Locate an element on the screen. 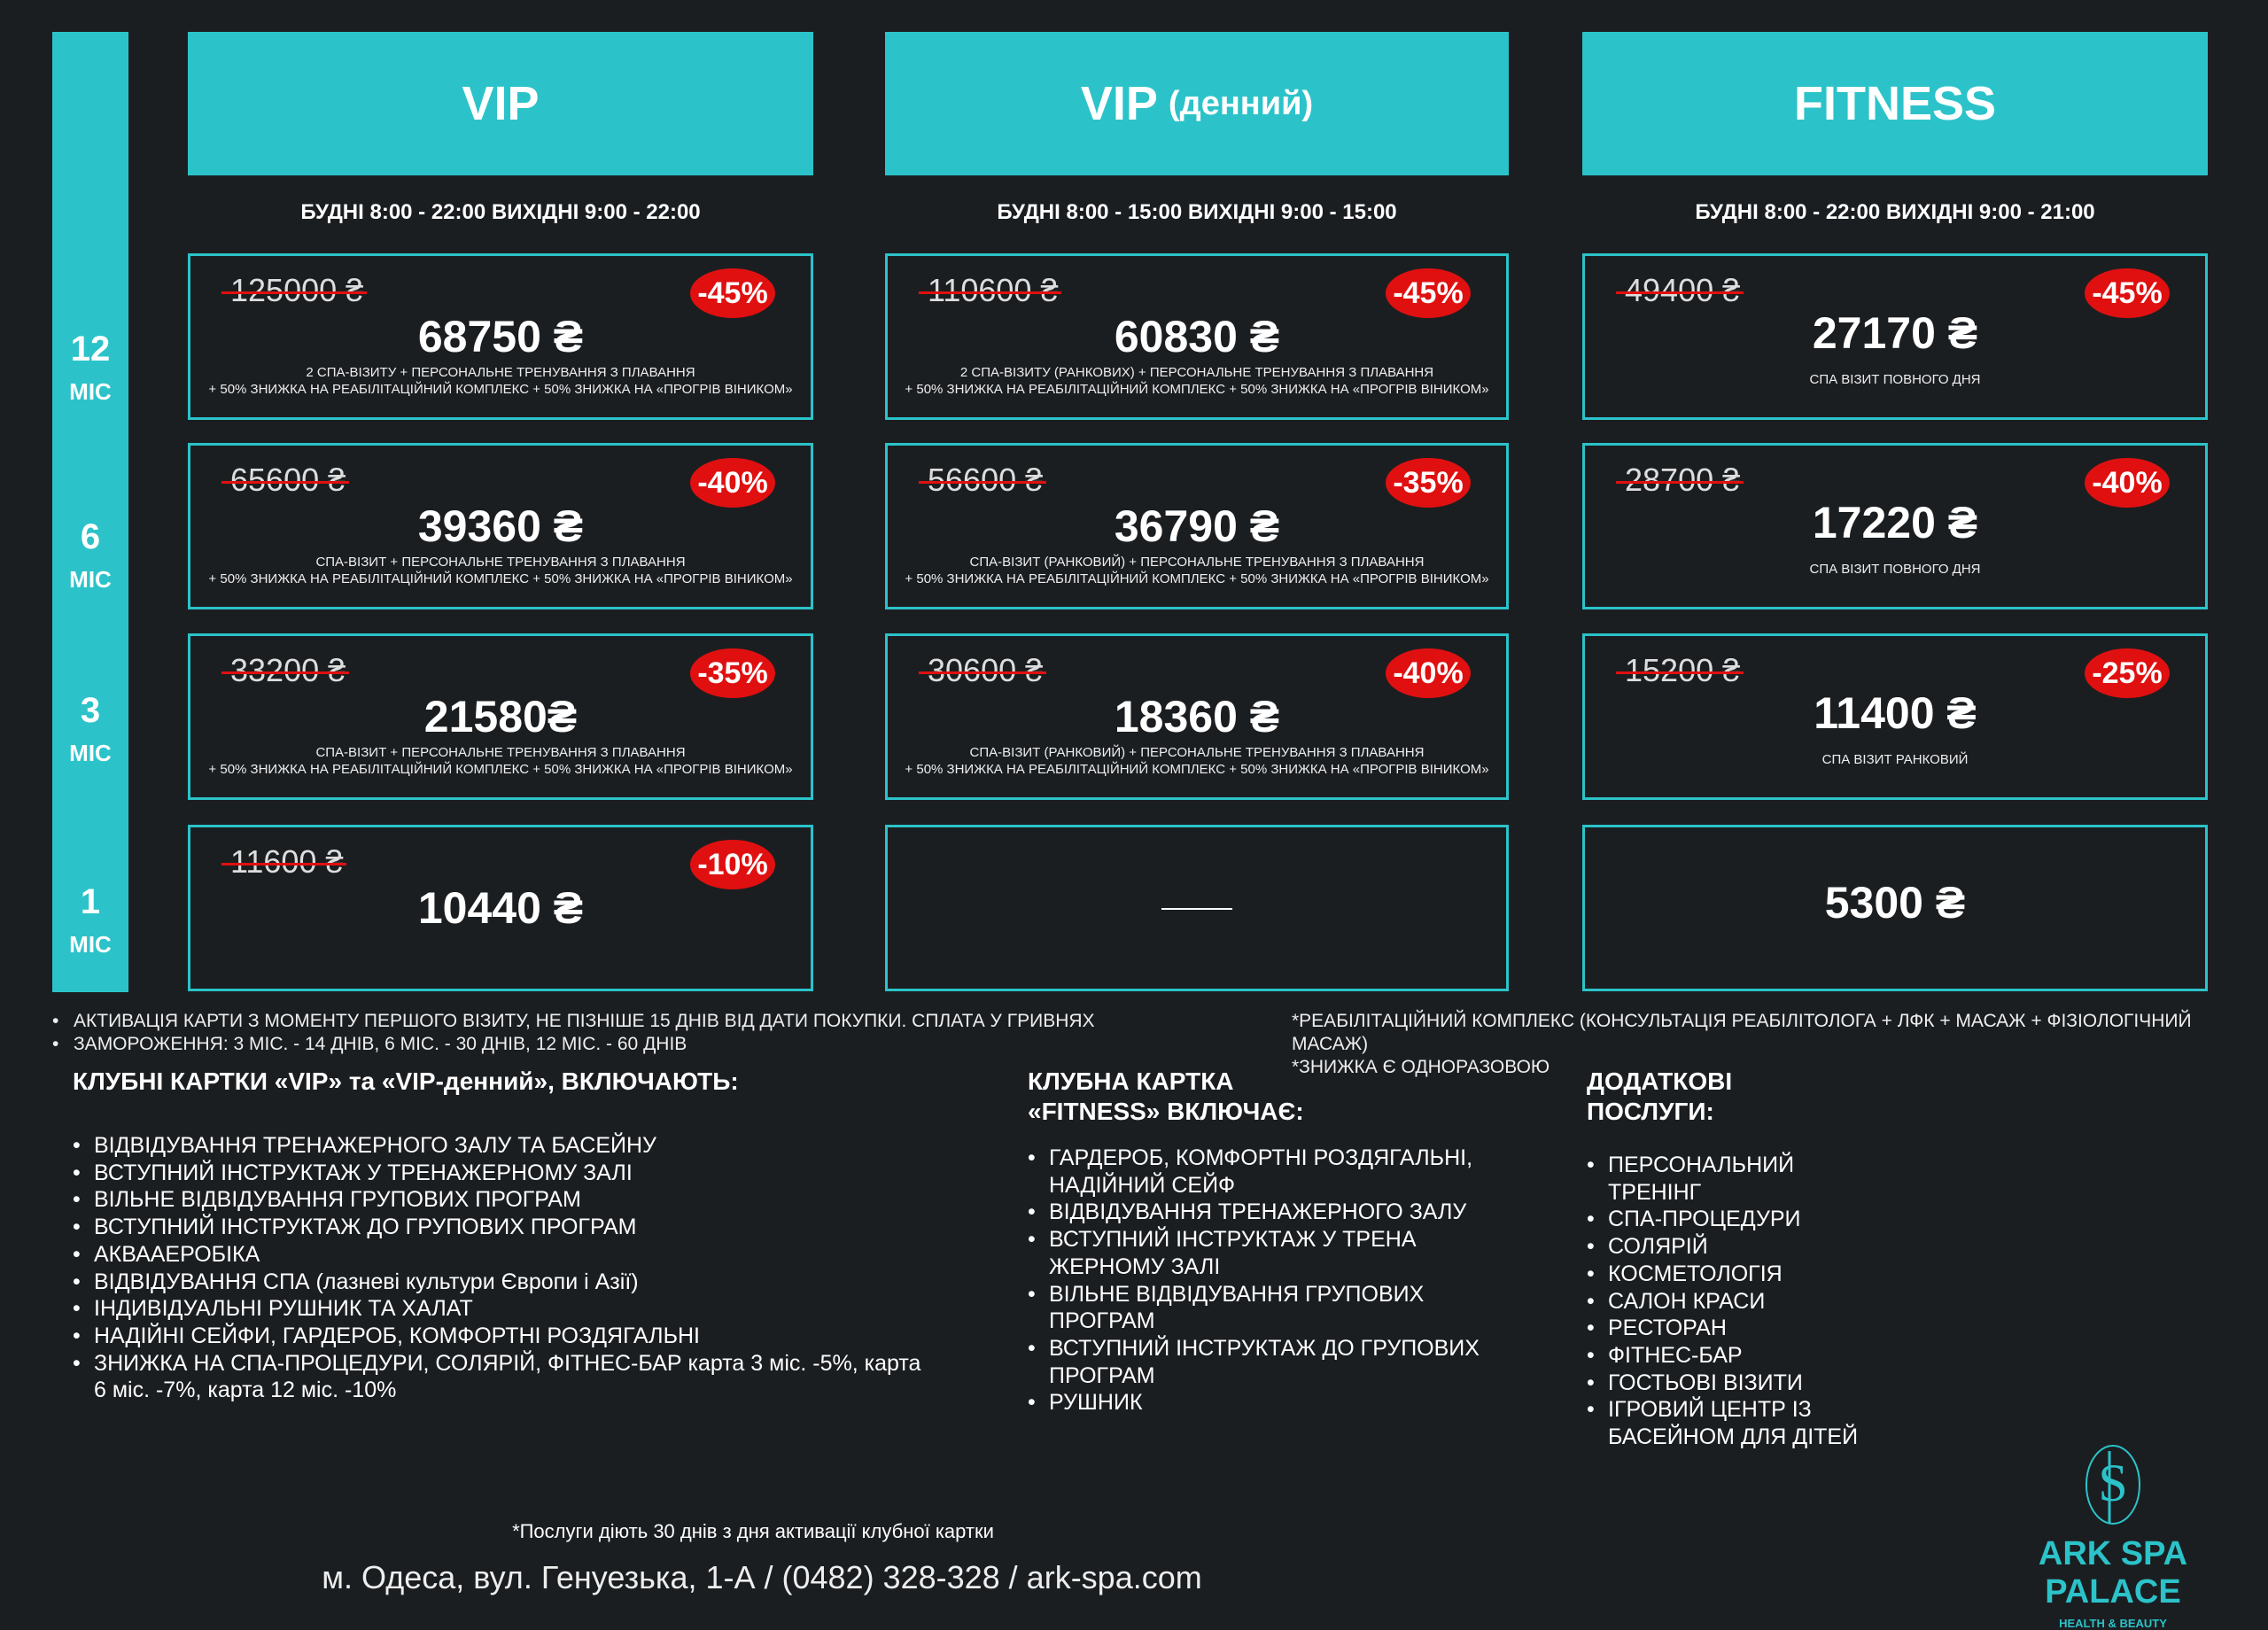 The image size is (2268, 1630). current-price: 39360 ₴ is located at coordinates (500, 526).